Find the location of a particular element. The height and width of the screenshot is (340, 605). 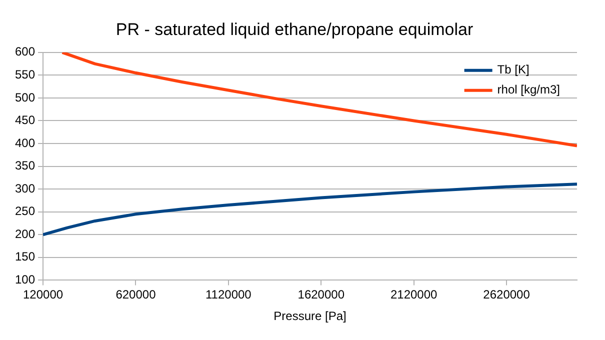

y-tick-label: 450 is located at coordinates (25, 120).